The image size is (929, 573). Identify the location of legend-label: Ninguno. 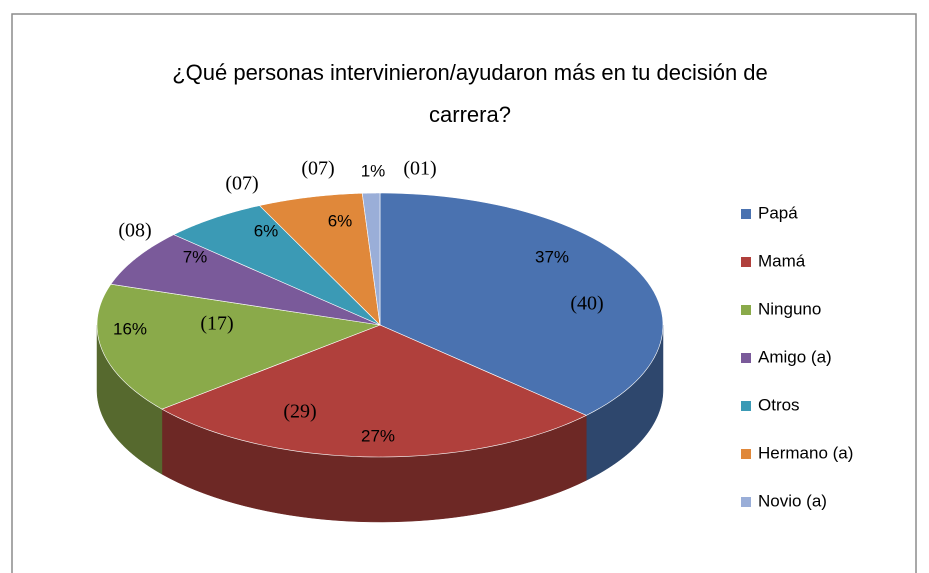
(789, 308).